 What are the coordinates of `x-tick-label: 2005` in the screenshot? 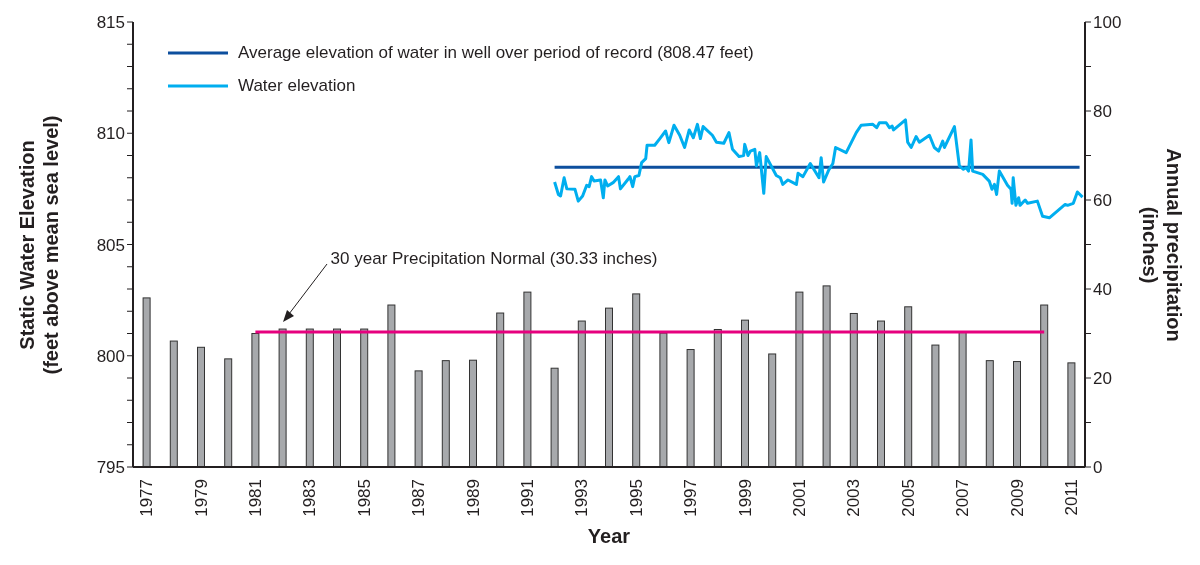 It's located at (908, 498).